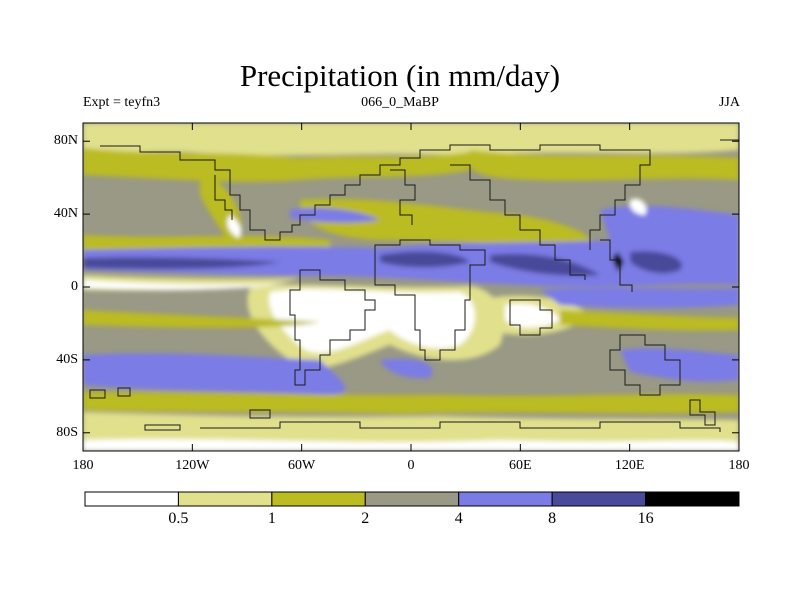  Describe the element at coordinates (178, 518) in the screenshot. I see `colorbar-level-label: 0.5` at that location.